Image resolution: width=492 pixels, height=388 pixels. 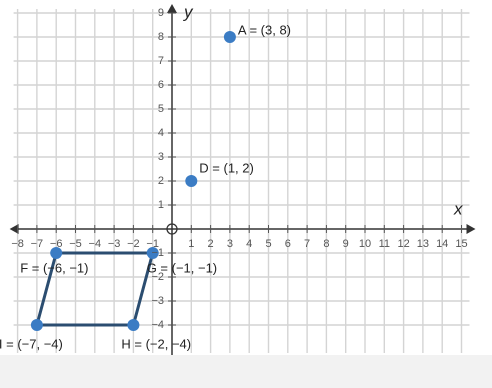 I want to click on x-tick-label: −2, so click(x=133, y=244).